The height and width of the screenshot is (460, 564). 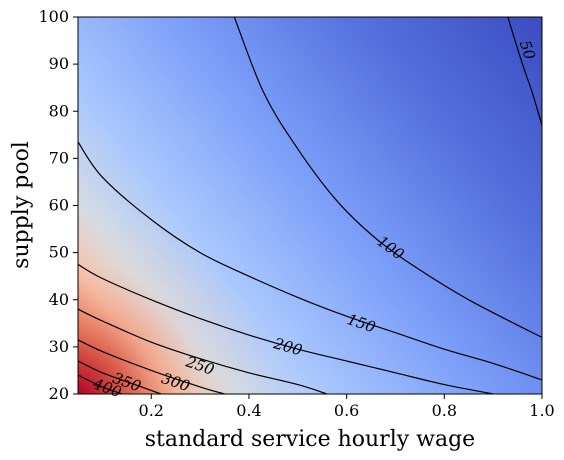 I want to click on x-tick-label: 0.4, so click(x=248, y=410).